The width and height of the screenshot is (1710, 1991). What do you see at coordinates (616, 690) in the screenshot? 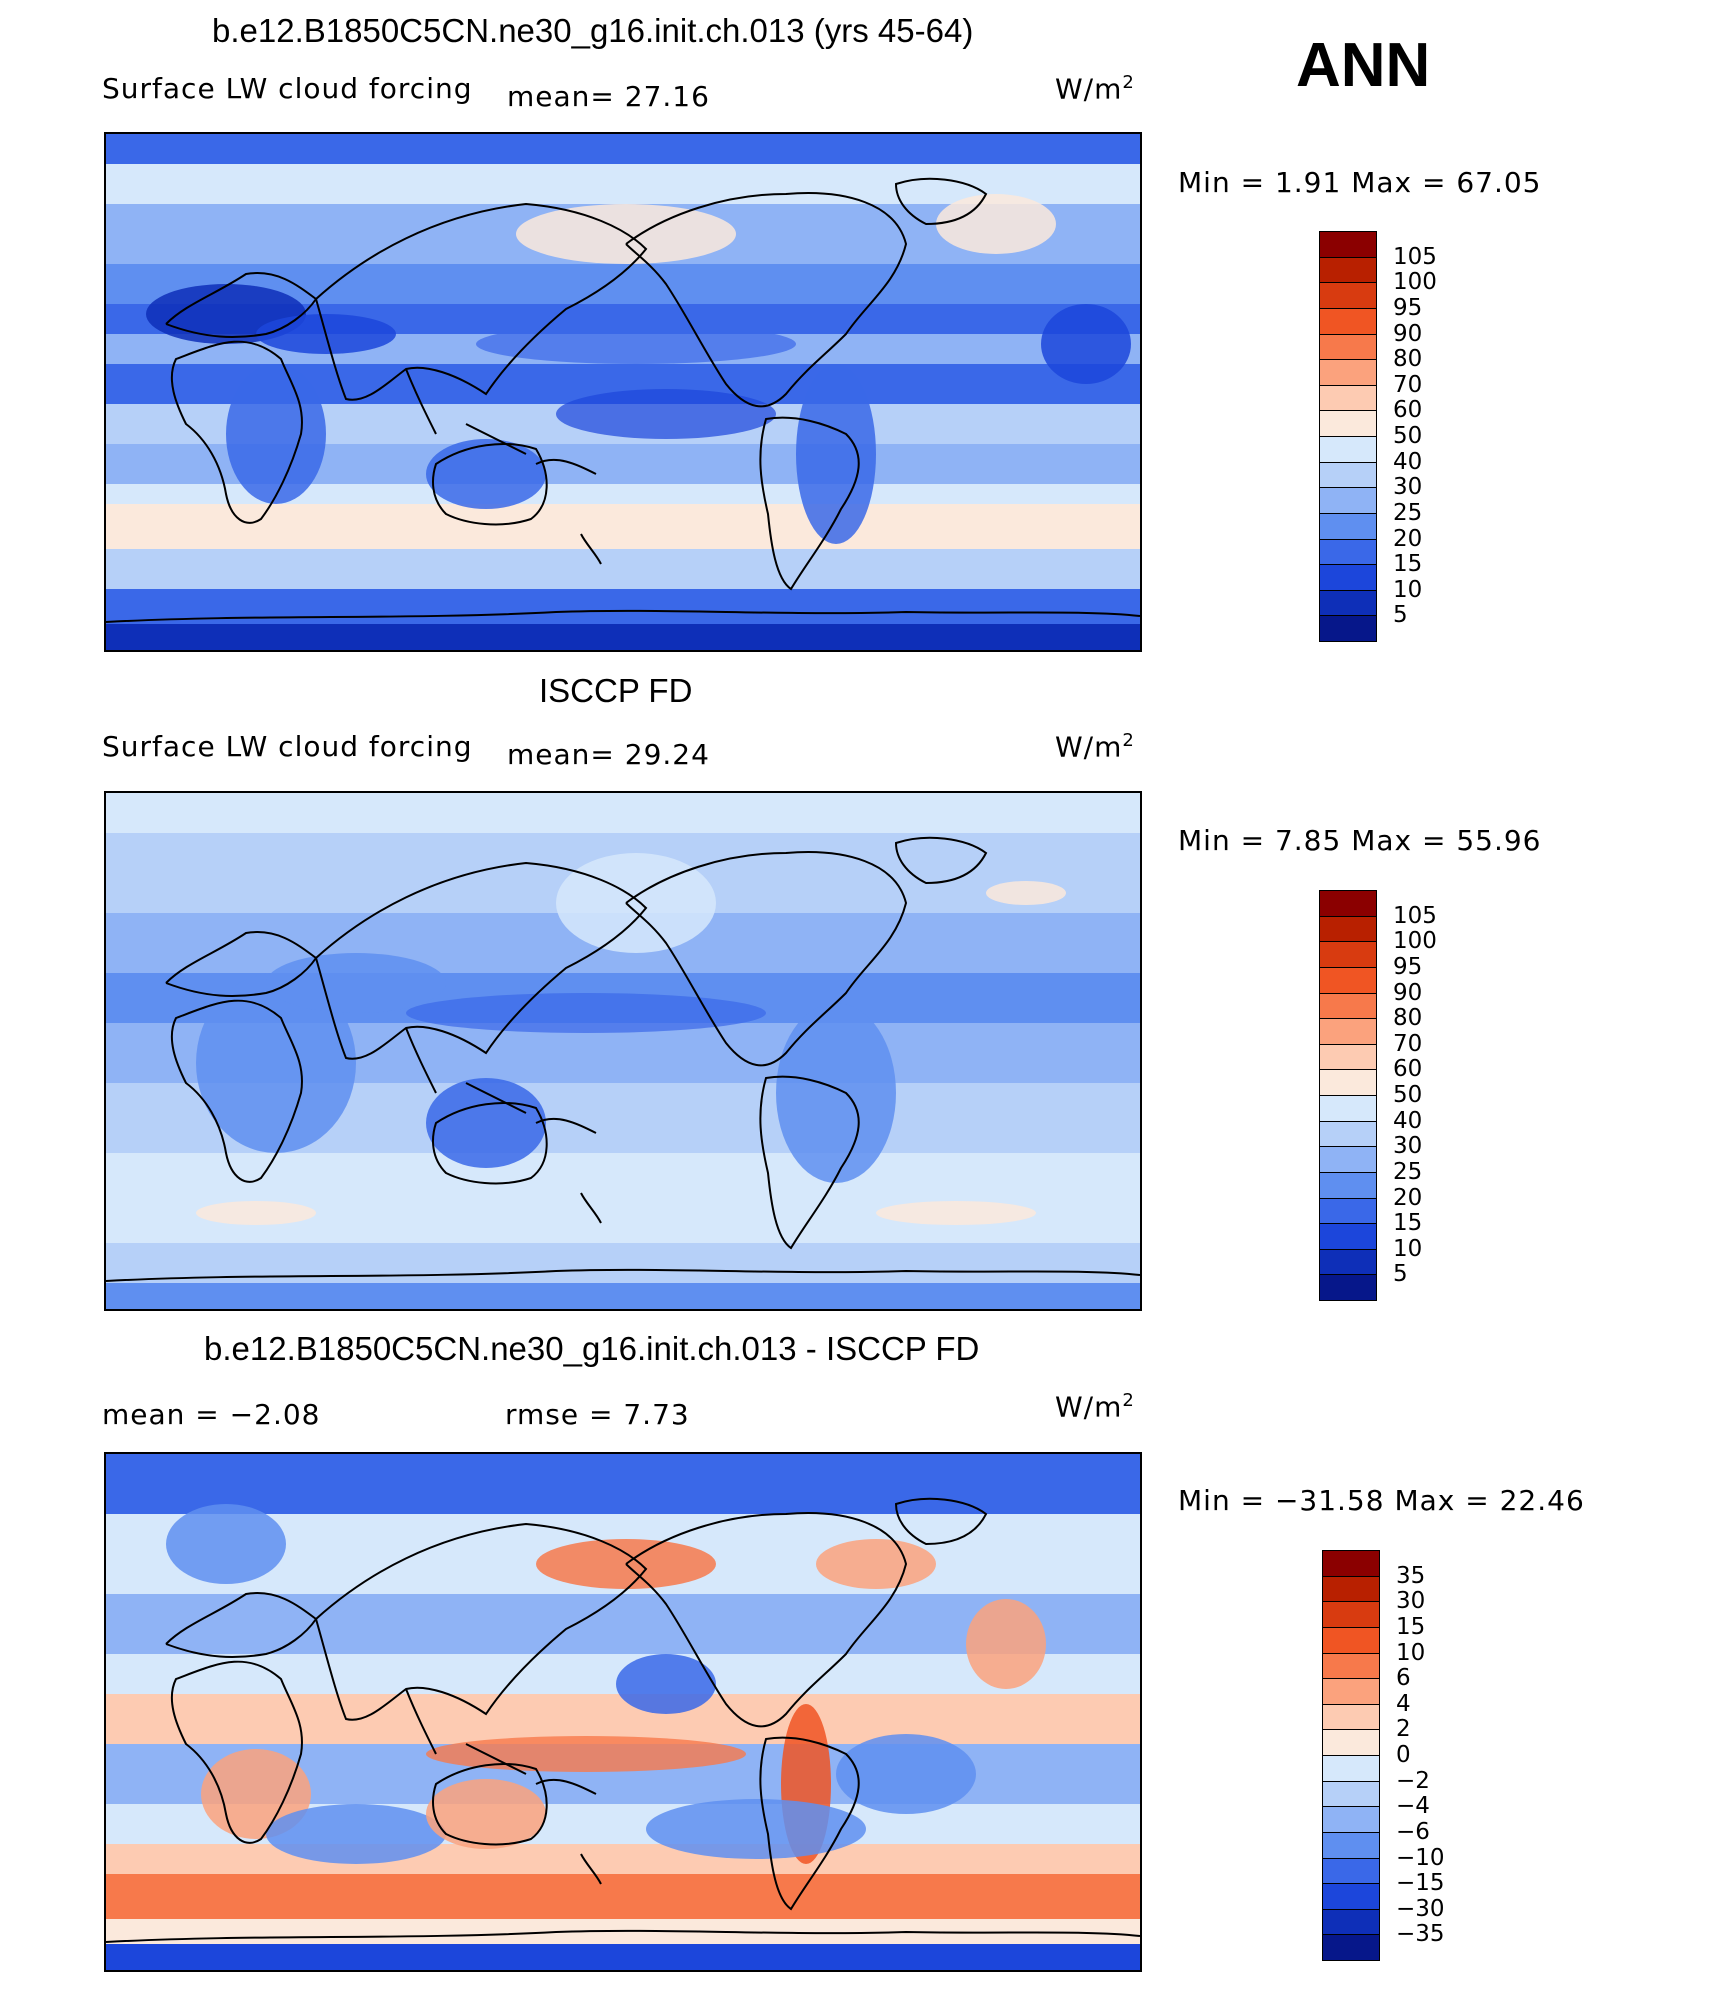
I see `panel-title-obs: ISCCP FD` at bounding box center [616, 690].